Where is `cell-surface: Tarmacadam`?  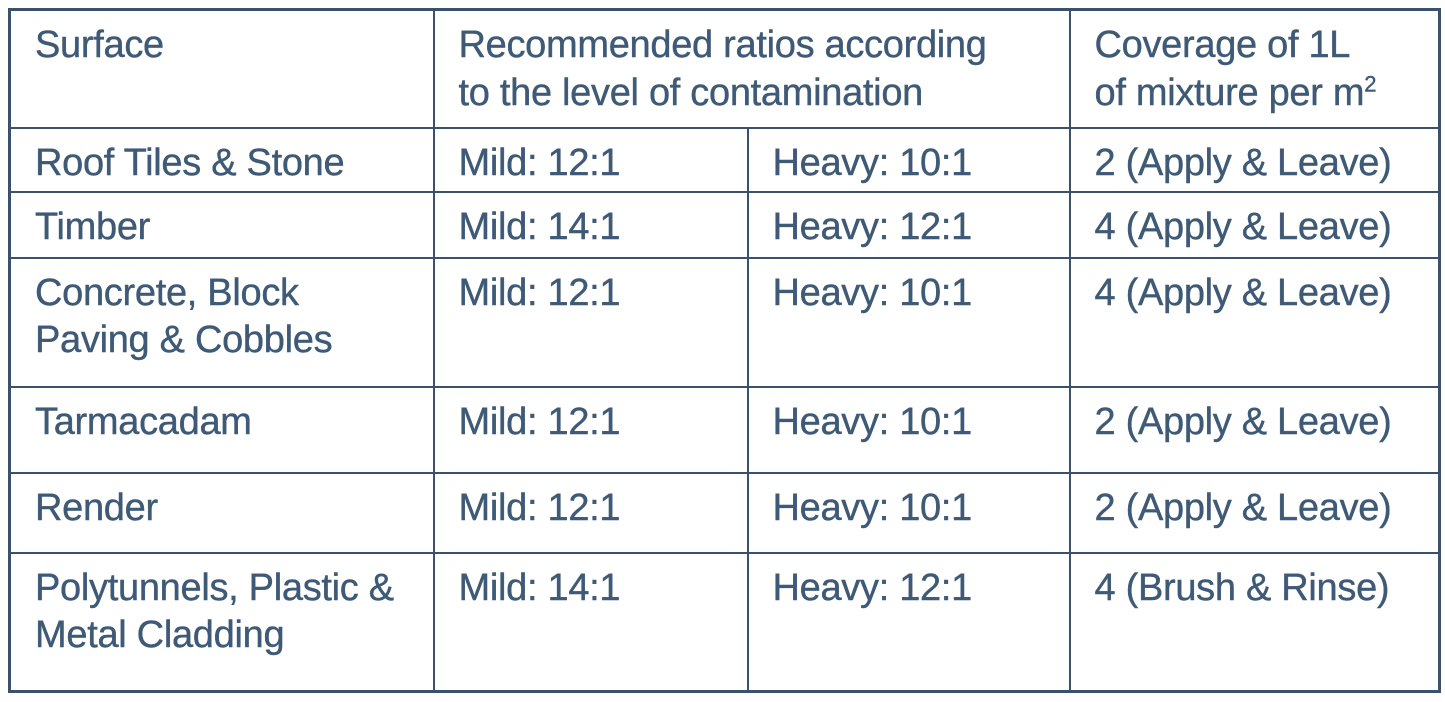 cell-surface: Tarmacadam is located at coordinates (221, 429).